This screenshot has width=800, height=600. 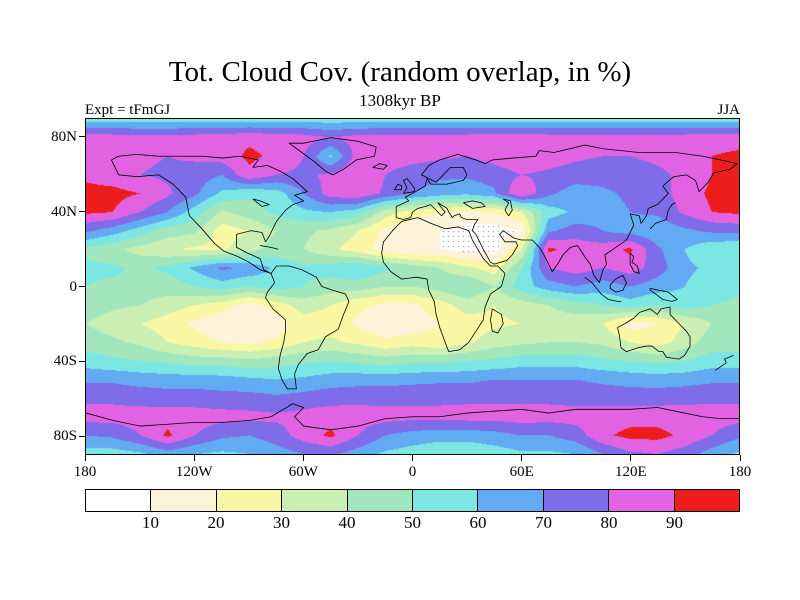 What do you see at coordinates (307, 327) in the screenshot?
I see `coastline-south-america` at bounding box center [307, 327].